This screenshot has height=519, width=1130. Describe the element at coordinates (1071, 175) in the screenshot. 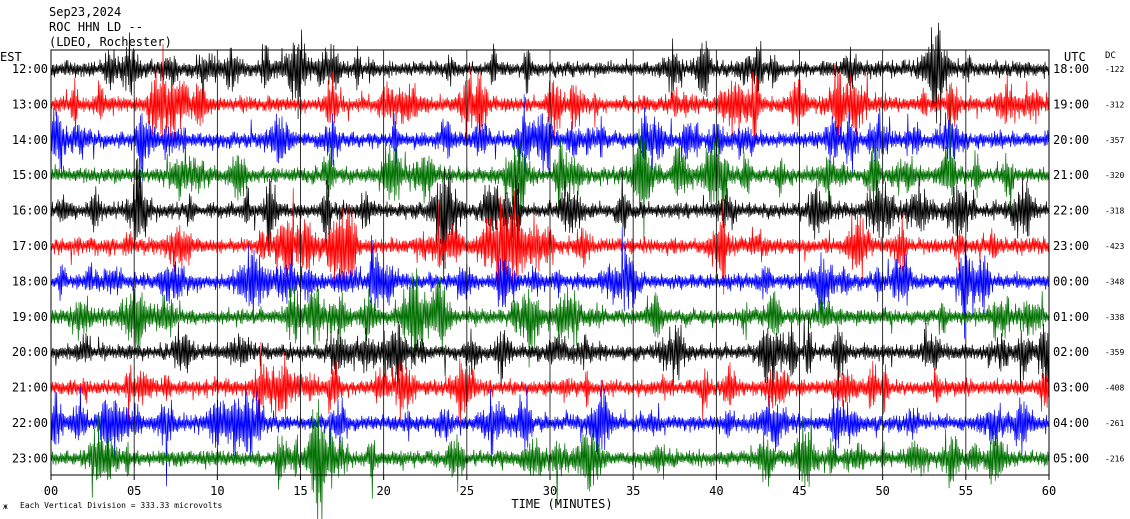

I see `utc-hour-label: 21:00` at that location.